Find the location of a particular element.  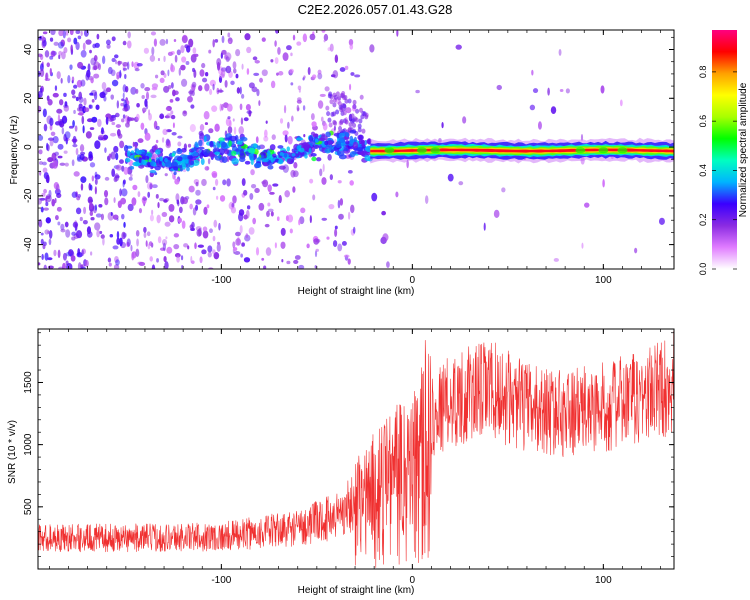

spectrogram-ytick-label: 0 is located at coordinates (28, 147).